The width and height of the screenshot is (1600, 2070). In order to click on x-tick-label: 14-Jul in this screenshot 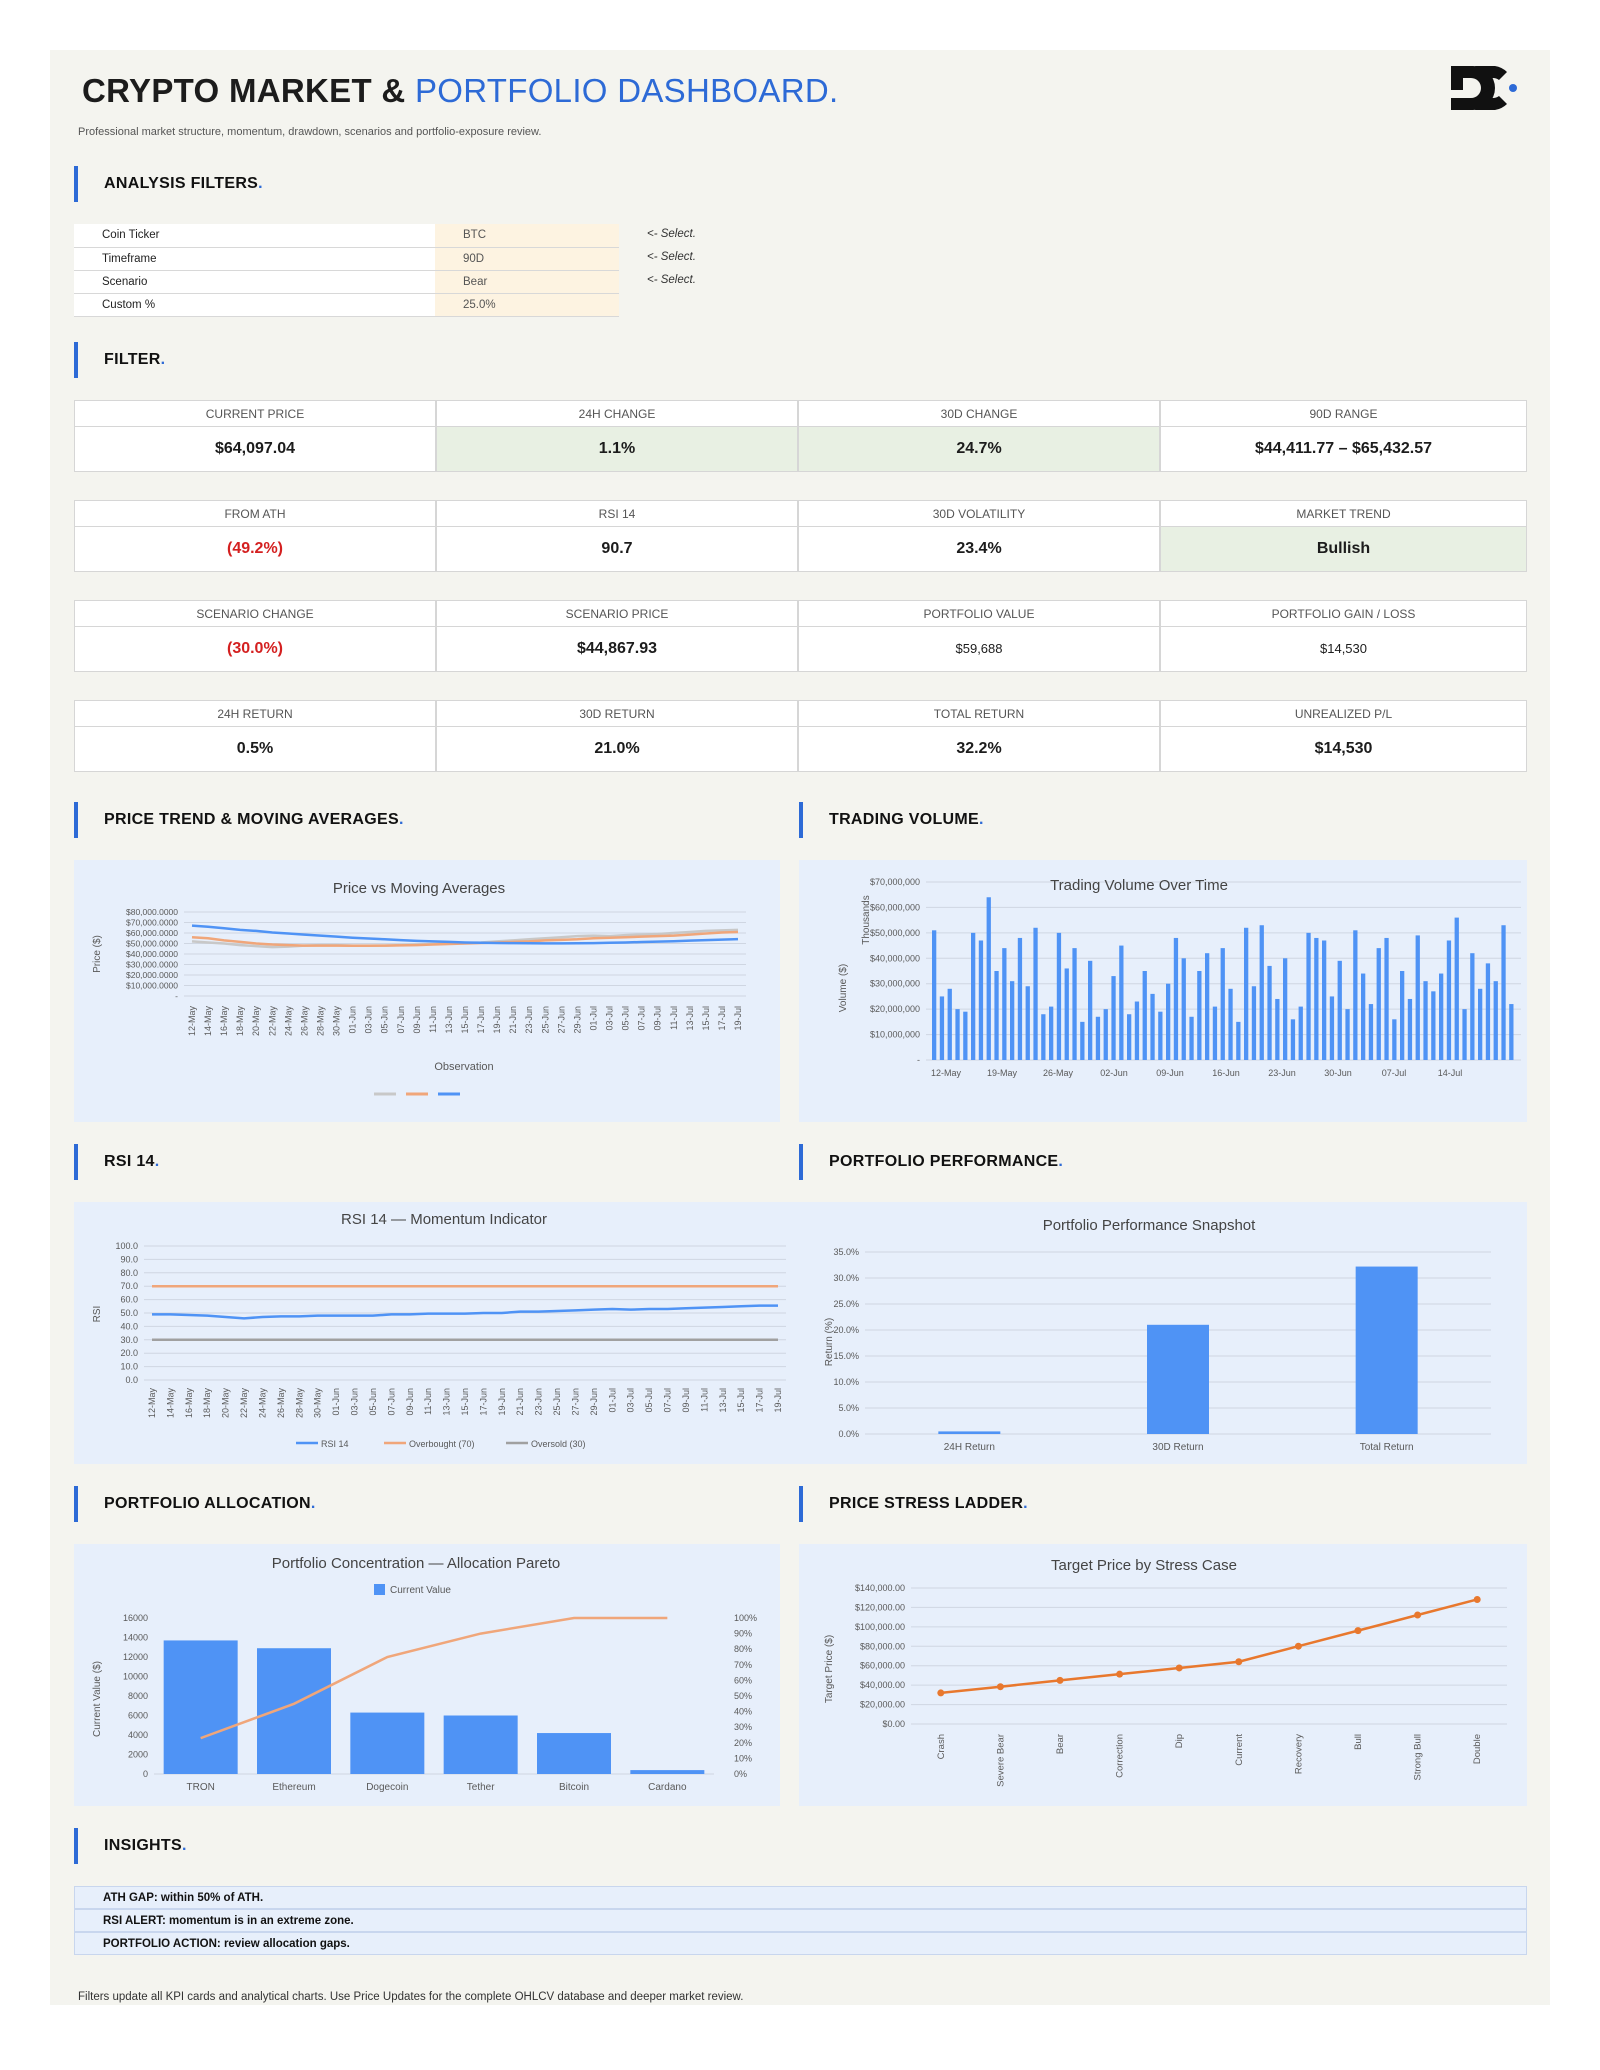, I will do `click(1450, 1073)`.